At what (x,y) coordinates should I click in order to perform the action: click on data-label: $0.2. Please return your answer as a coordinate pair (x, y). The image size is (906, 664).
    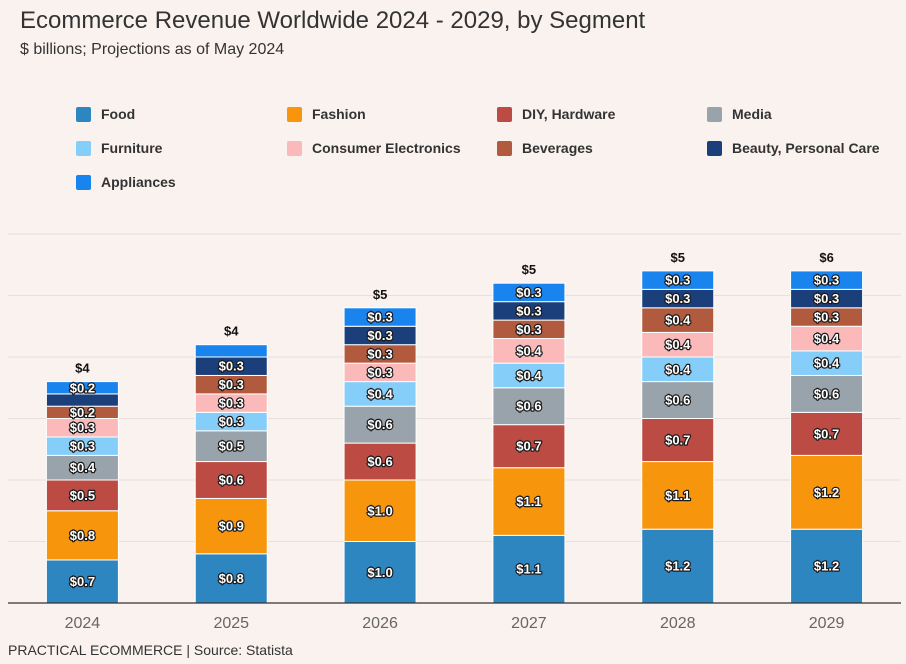
    Looking at the image, I should click on (82, 412).